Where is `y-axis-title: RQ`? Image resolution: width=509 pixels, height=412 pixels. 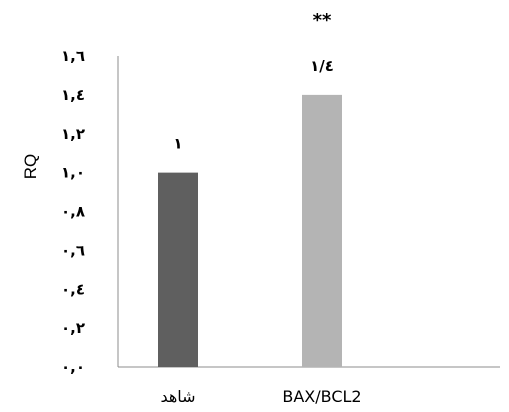
y-axis-title: RQ is located at coordinates (30, 167).